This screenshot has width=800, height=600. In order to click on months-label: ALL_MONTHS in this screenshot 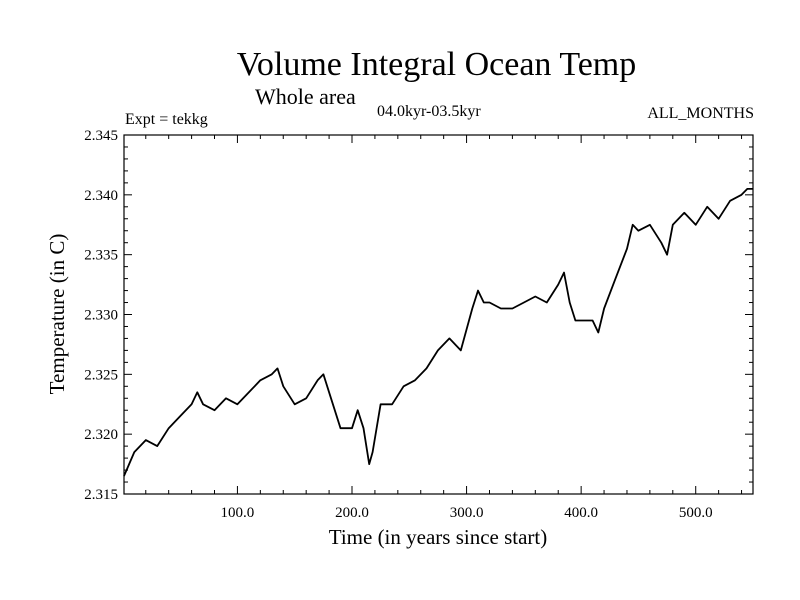, I will do `click(700, 113)`.